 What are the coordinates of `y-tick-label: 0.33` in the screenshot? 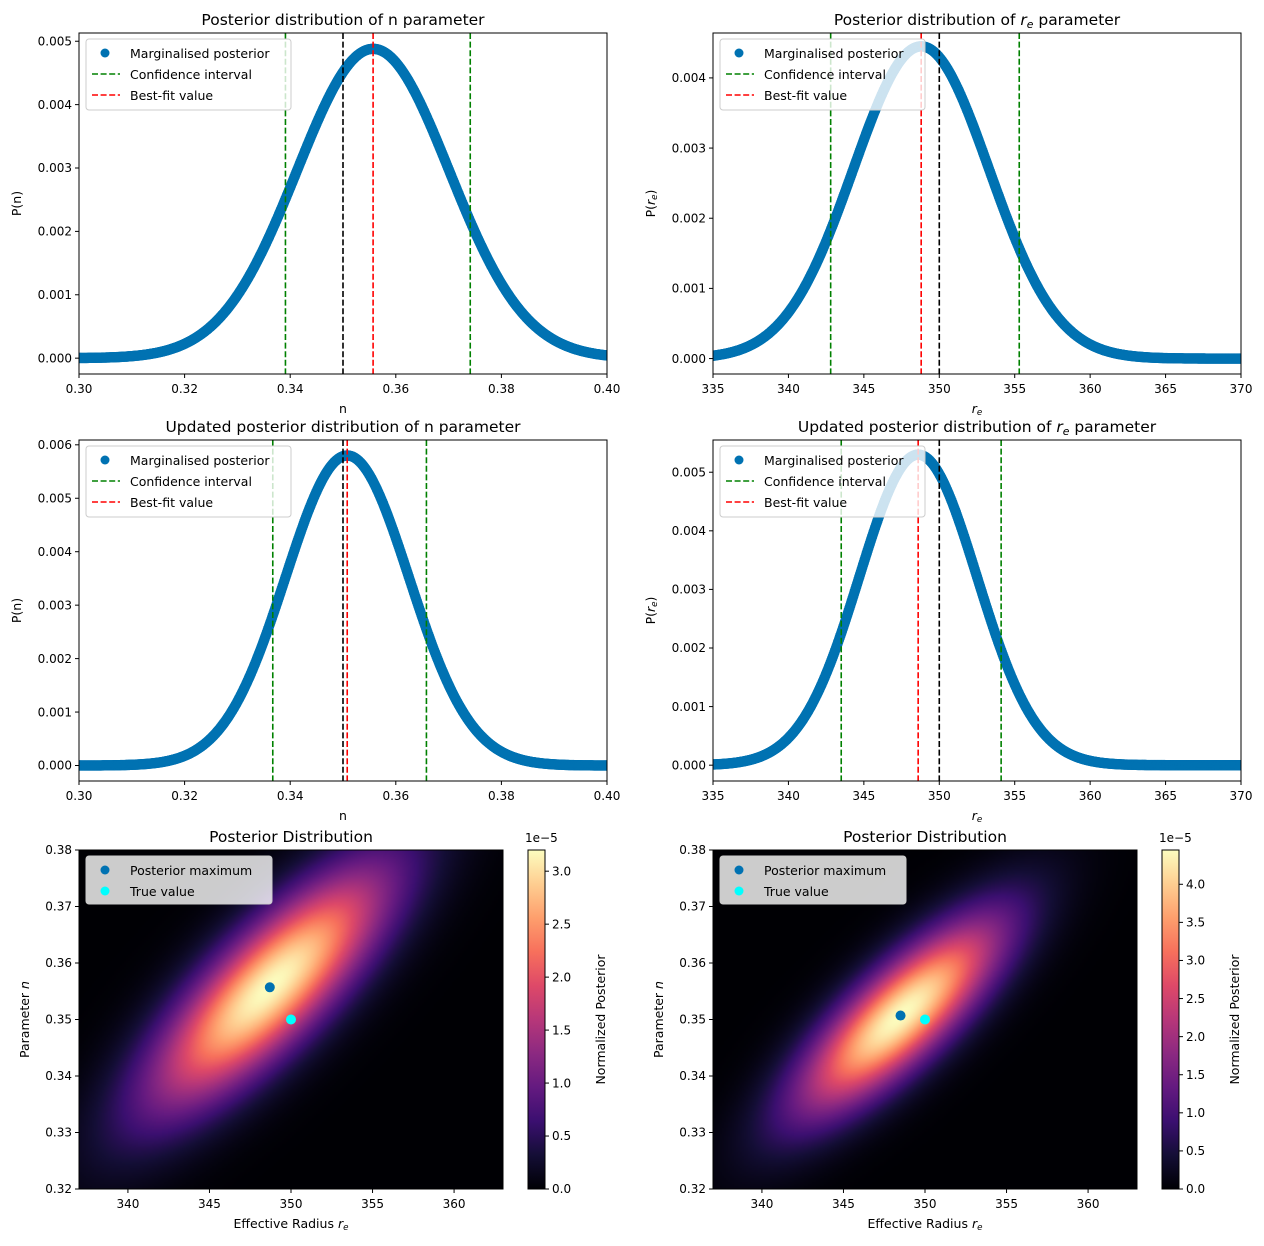 It's located at (692, 1133).